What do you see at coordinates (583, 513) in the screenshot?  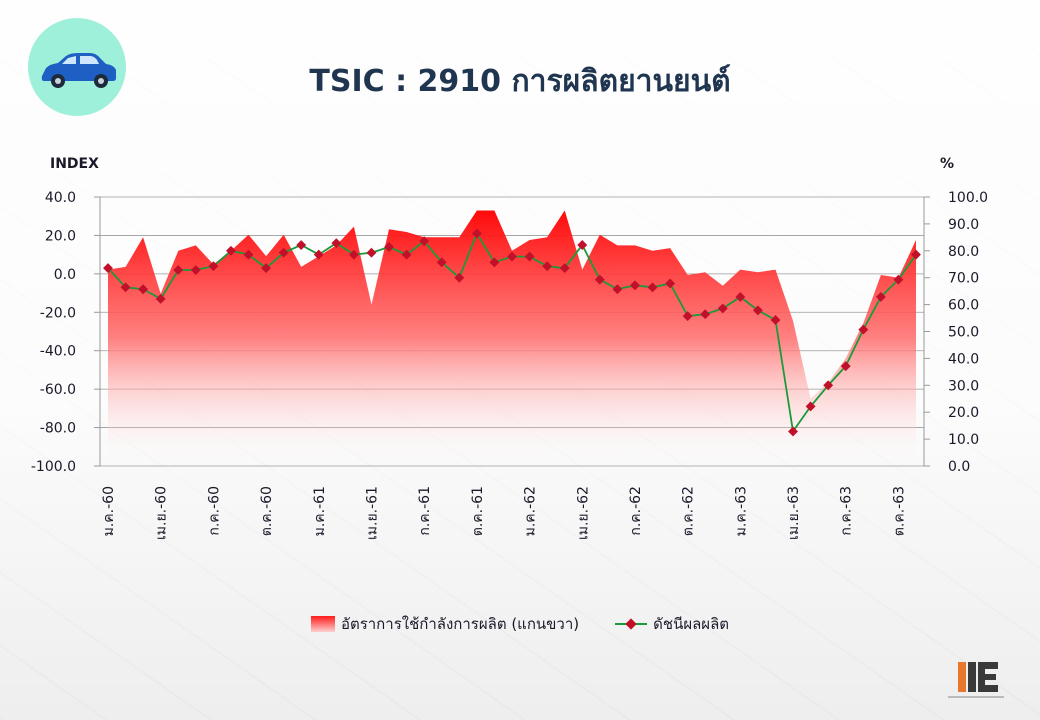 I see `x-tick-label-9: เม.ย.-62` at bounding box center [583, 513].